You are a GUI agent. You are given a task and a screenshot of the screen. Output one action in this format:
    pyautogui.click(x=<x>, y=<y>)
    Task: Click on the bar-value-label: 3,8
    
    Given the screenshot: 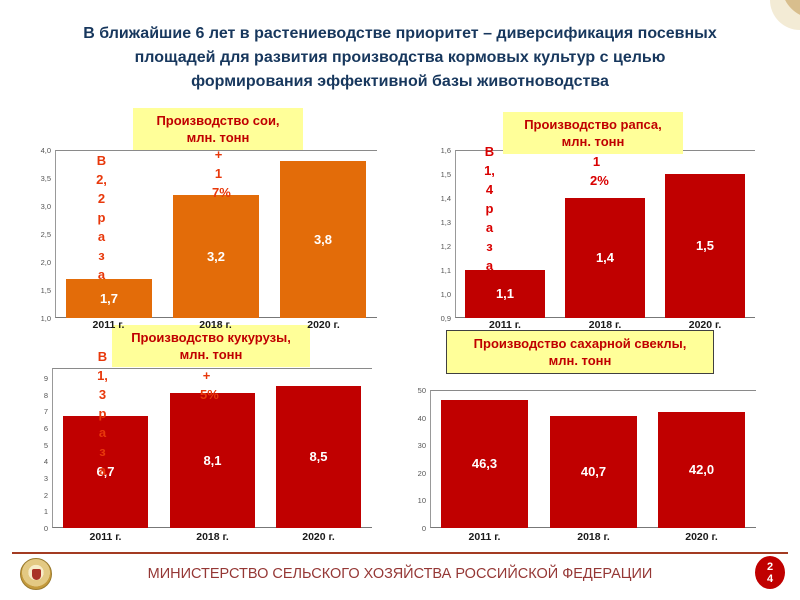 What is the action you would take?
    pyautogui.click(x=323, y=239)
    